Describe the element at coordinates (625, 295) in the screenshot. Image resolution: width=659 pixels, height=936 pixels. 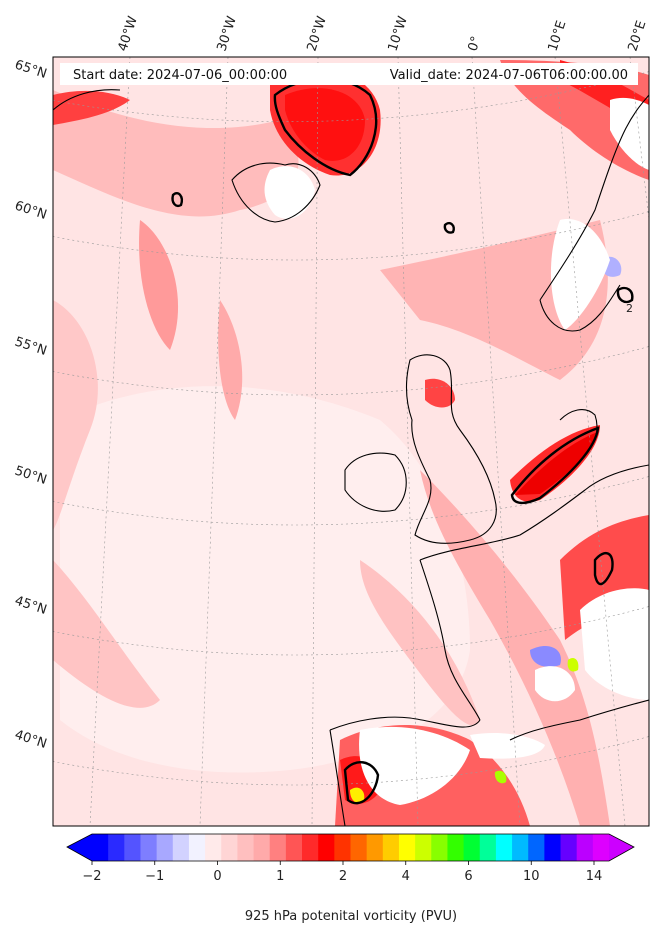
I see `contour-norway` at that location.